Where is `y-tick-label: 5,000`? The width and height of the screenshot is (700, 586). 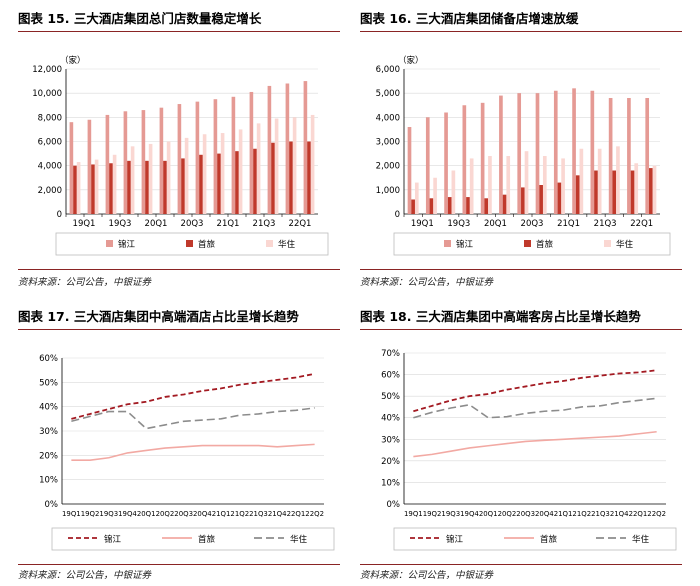
y-tick-label: 5,000 is located at coordinates (388, 94).